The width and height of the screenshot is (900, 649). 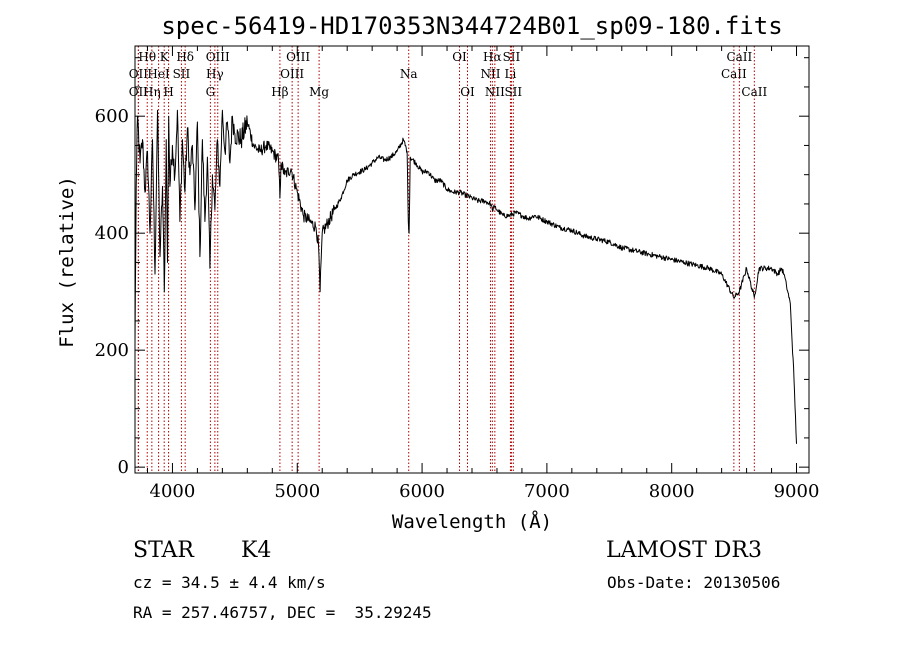 What do you see at coordinates (256, 550) in the screenshot?
I see `object-subclass: K4` at bounding box center [256, 550].